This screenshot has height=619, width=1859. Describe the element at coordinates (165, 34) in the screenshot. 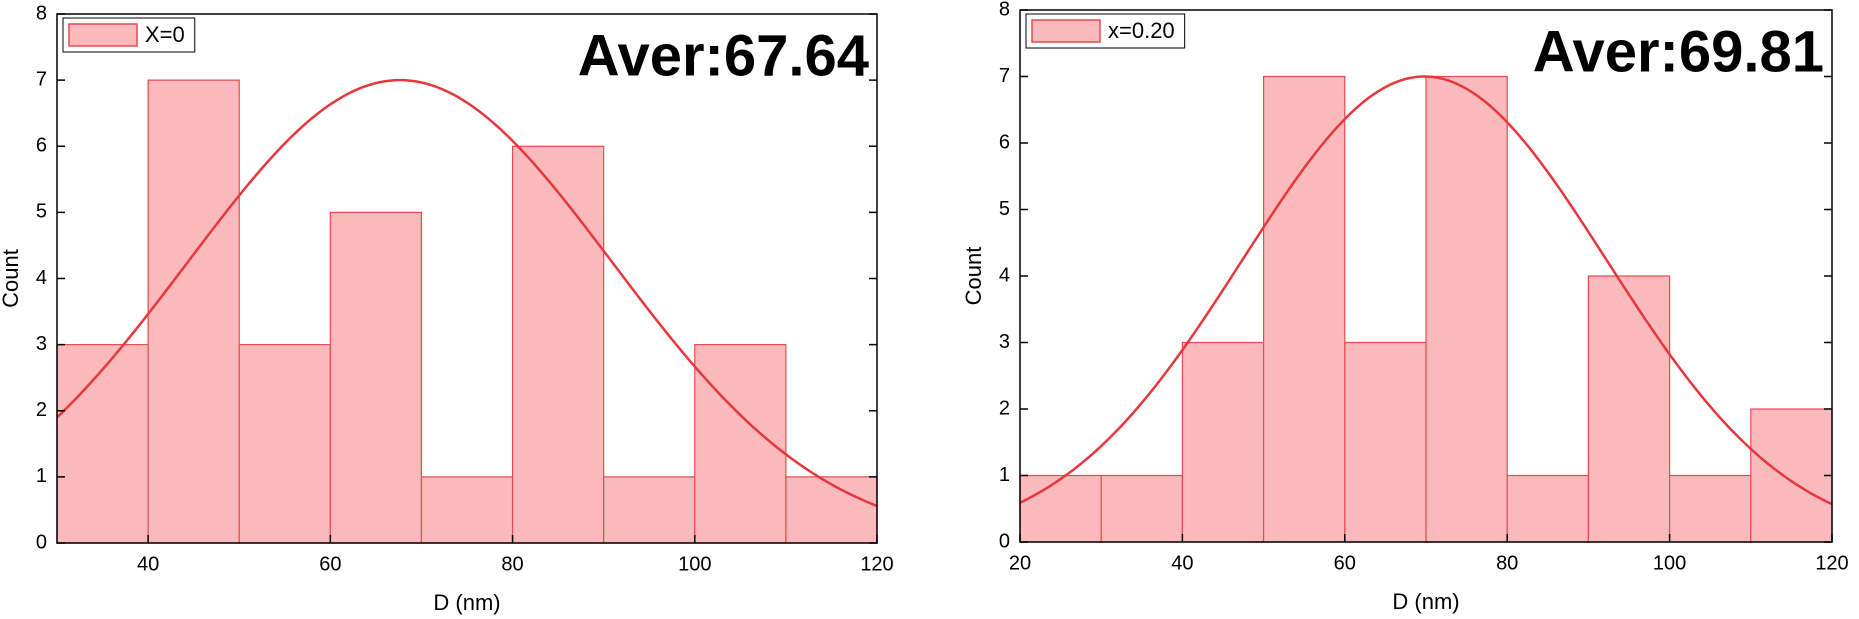

I see `legend-label: X=0` at that location.